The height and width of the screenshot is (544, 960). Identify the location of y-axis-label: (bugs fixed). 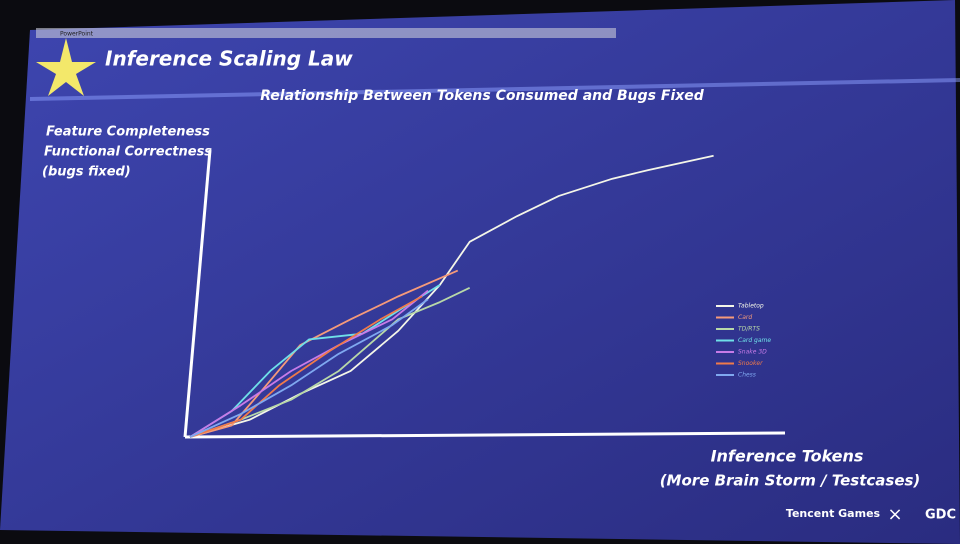
(86, 172).